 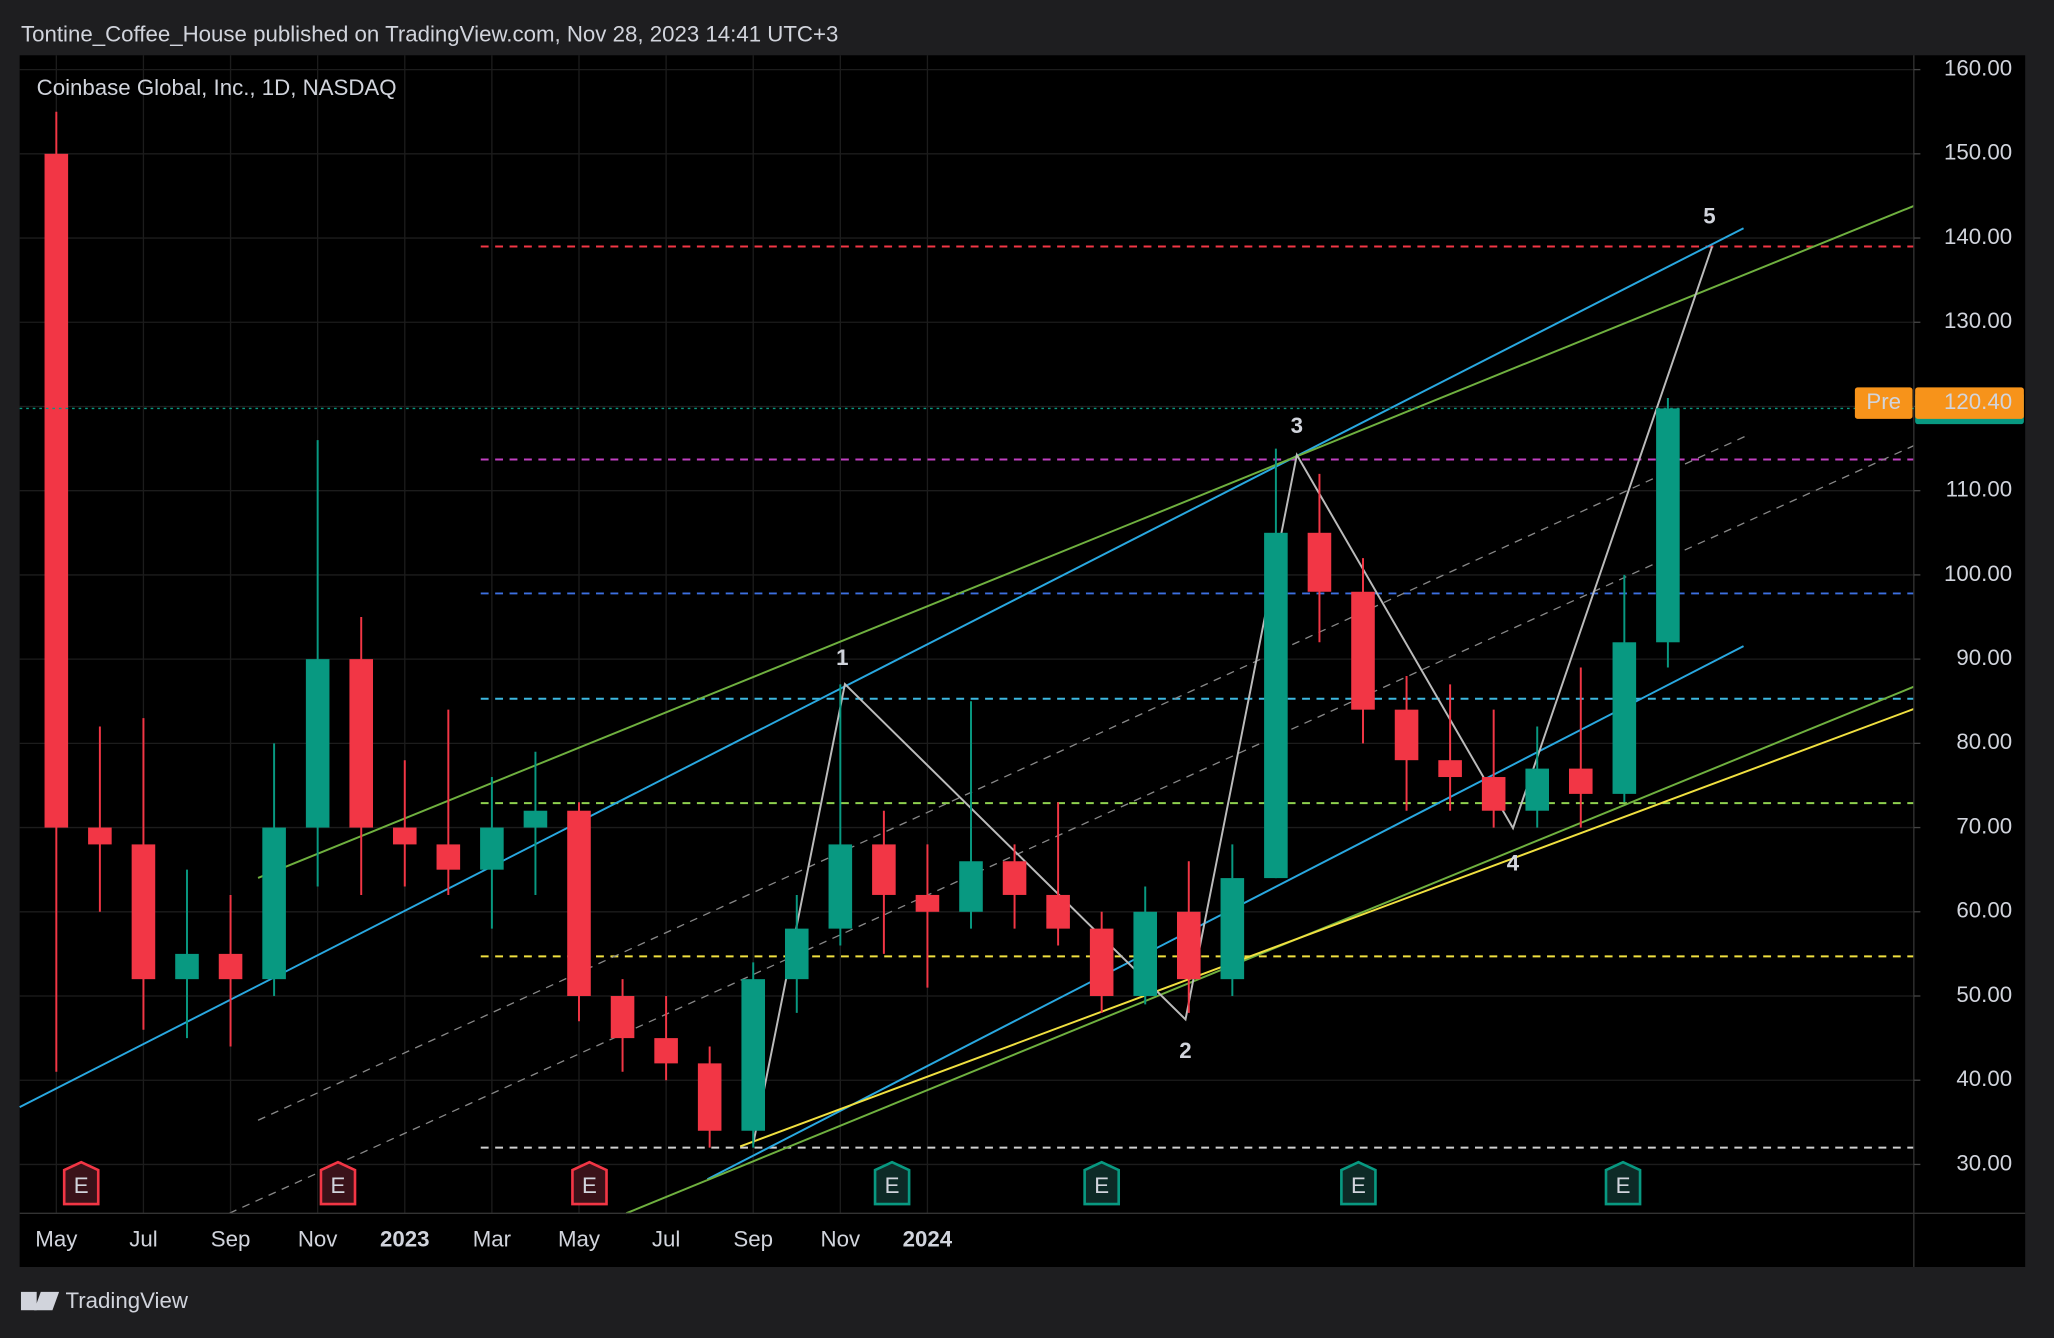 I want to click on x-tick-label: Mar, so click(x=492, y=1239).